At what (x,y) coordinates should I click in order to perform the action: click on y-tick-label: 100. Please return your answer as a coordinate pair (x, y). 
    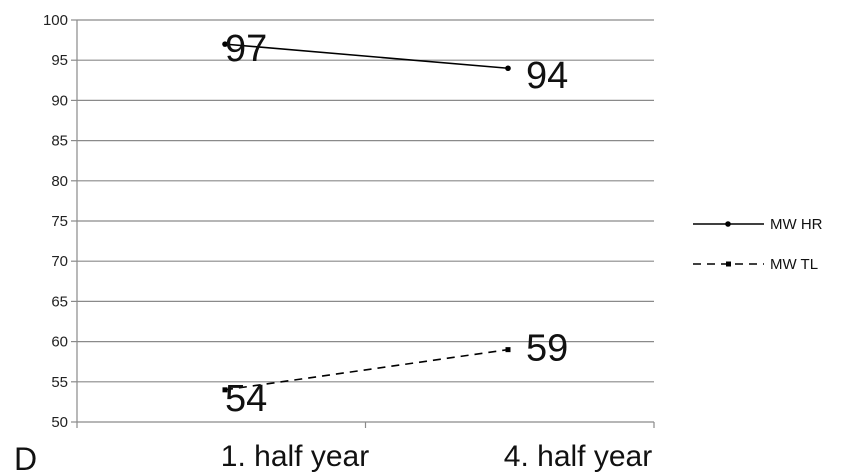
    Looking at the image, I should click on (55, 20).